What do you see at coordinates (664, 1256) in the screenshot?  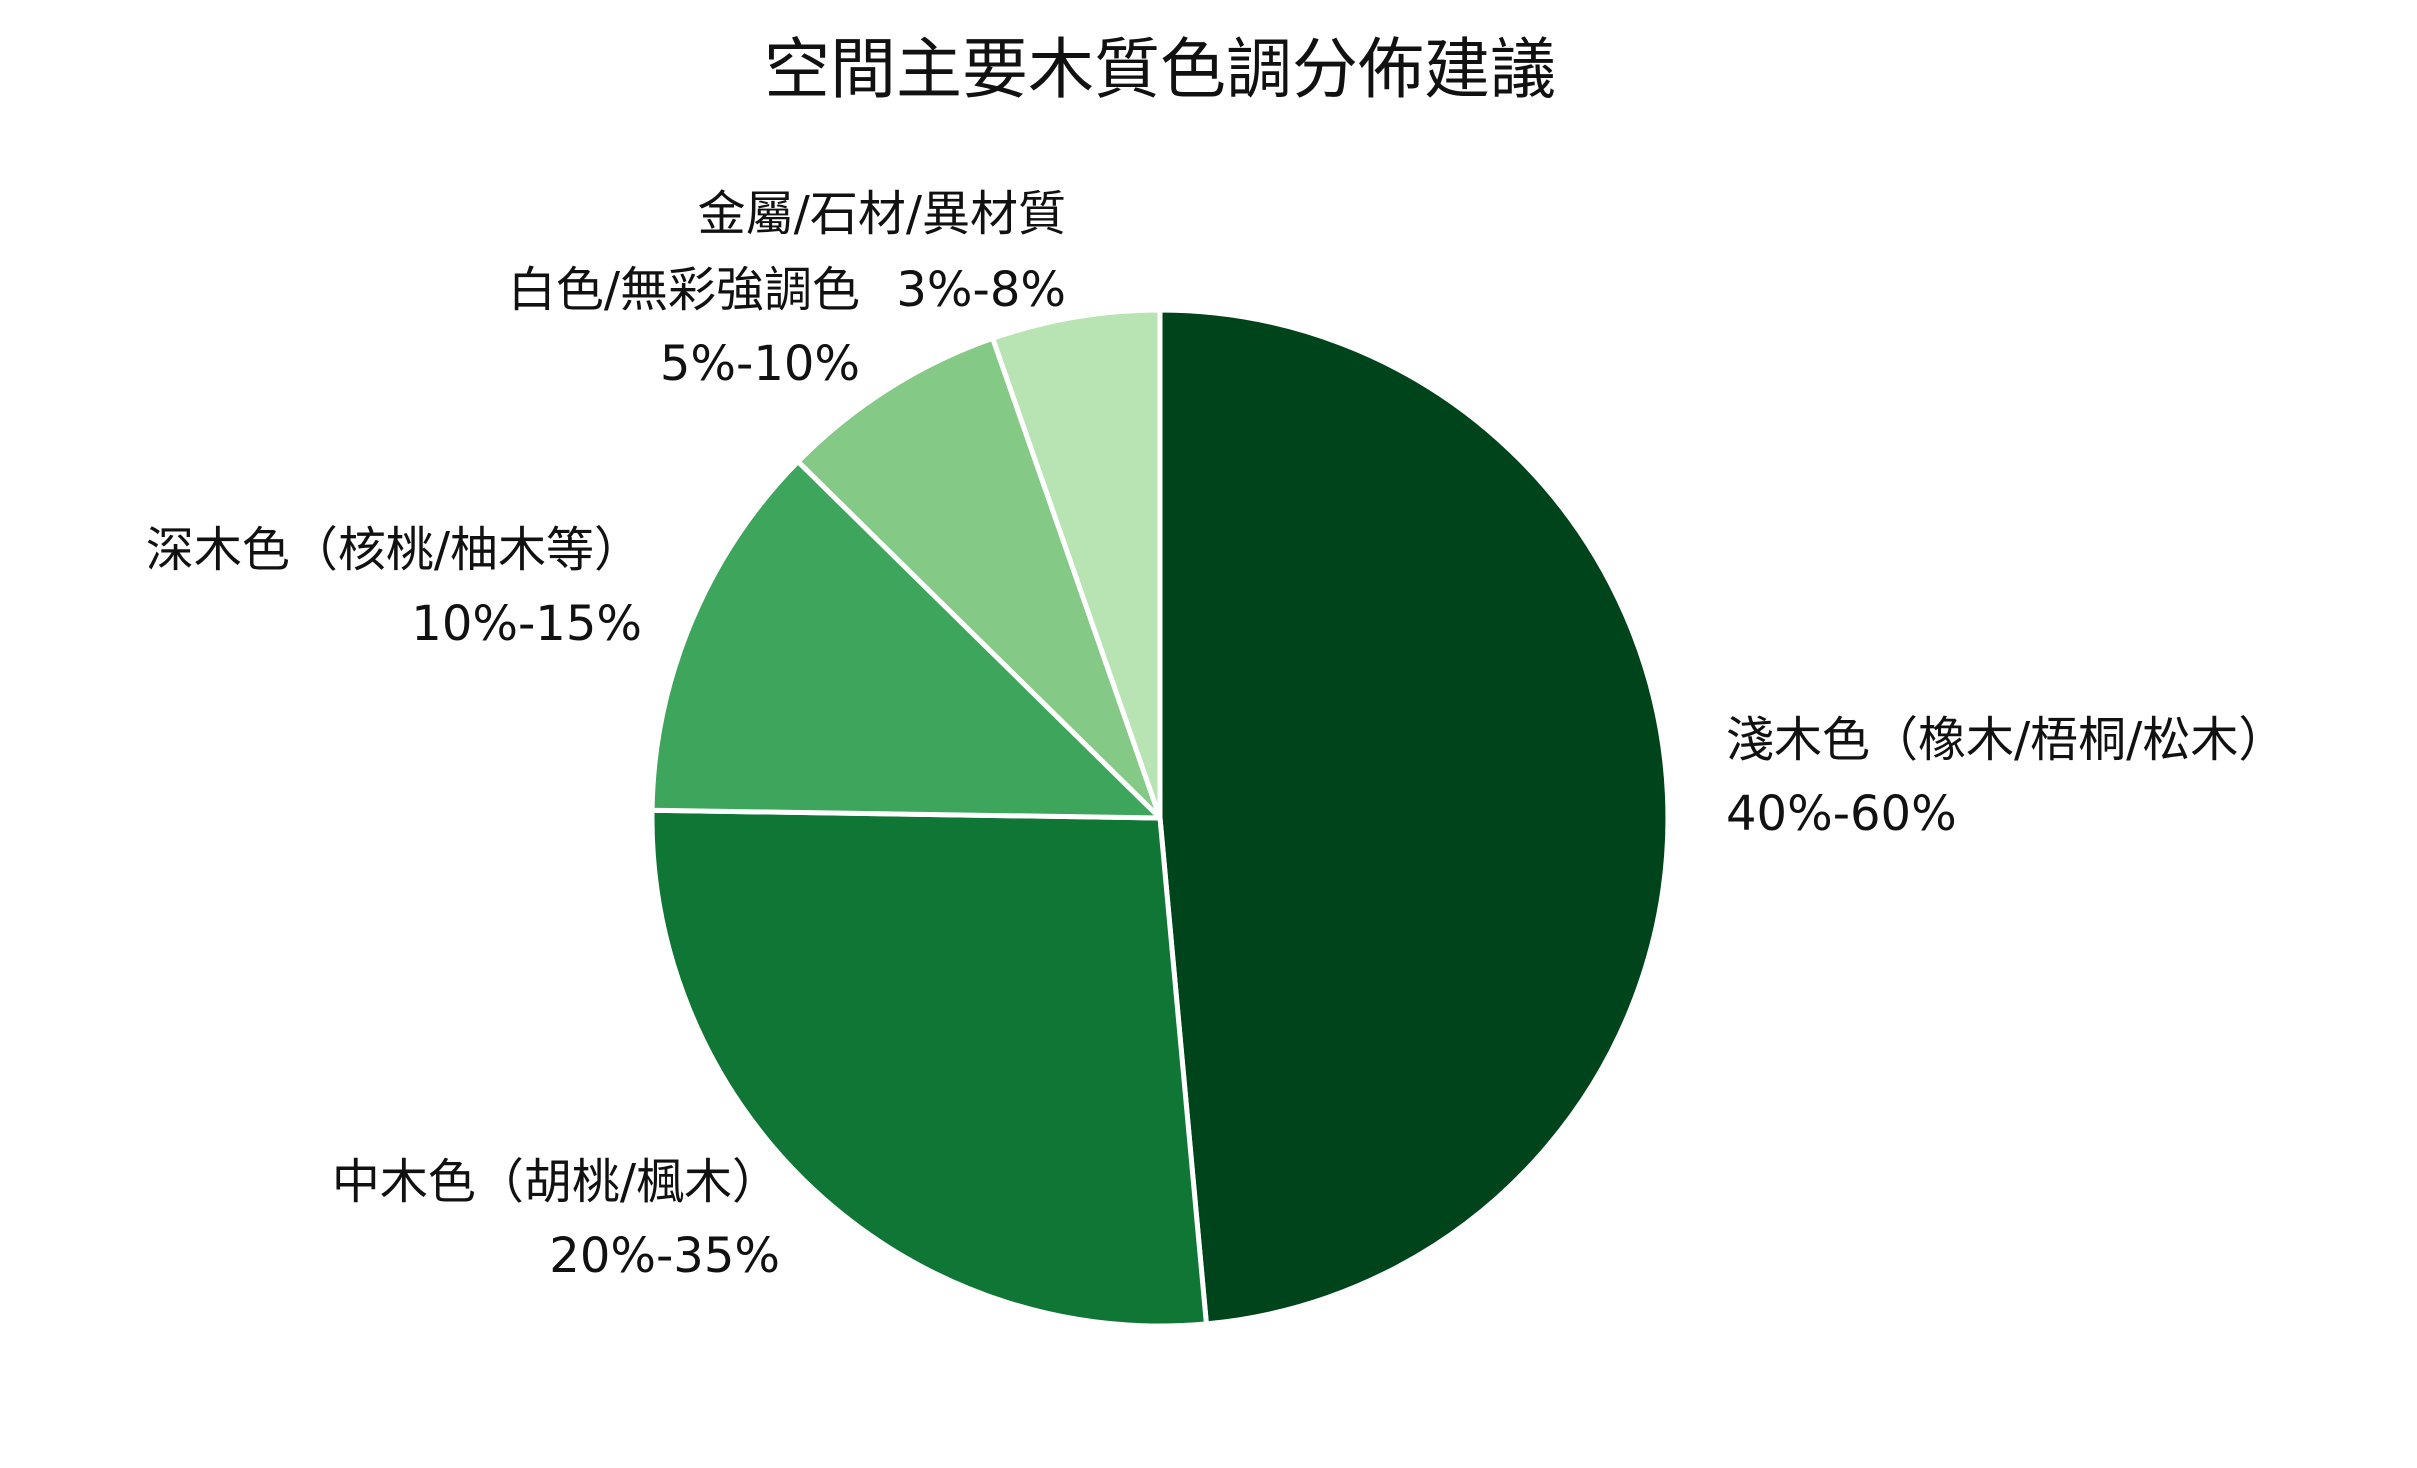 I see `slice-range-2: 20%-35%` at bounding box center [664, 1256].